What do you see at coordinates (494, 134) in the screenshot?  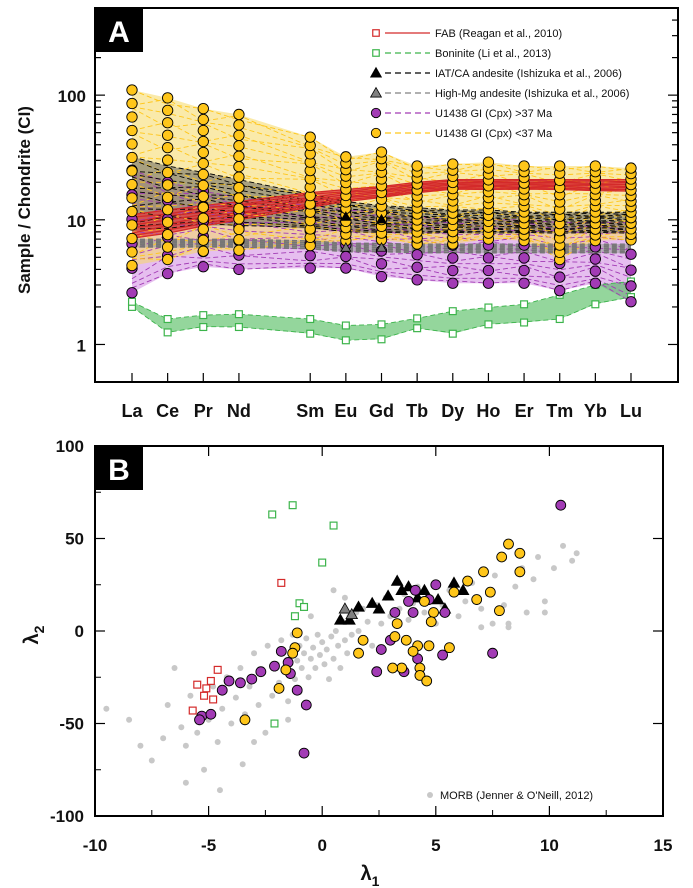 I see `legend-label-u1438-gi-cpx-37-ma: U1438 GI (Cpx) <37 Ma` at bounding box center [494, 134].